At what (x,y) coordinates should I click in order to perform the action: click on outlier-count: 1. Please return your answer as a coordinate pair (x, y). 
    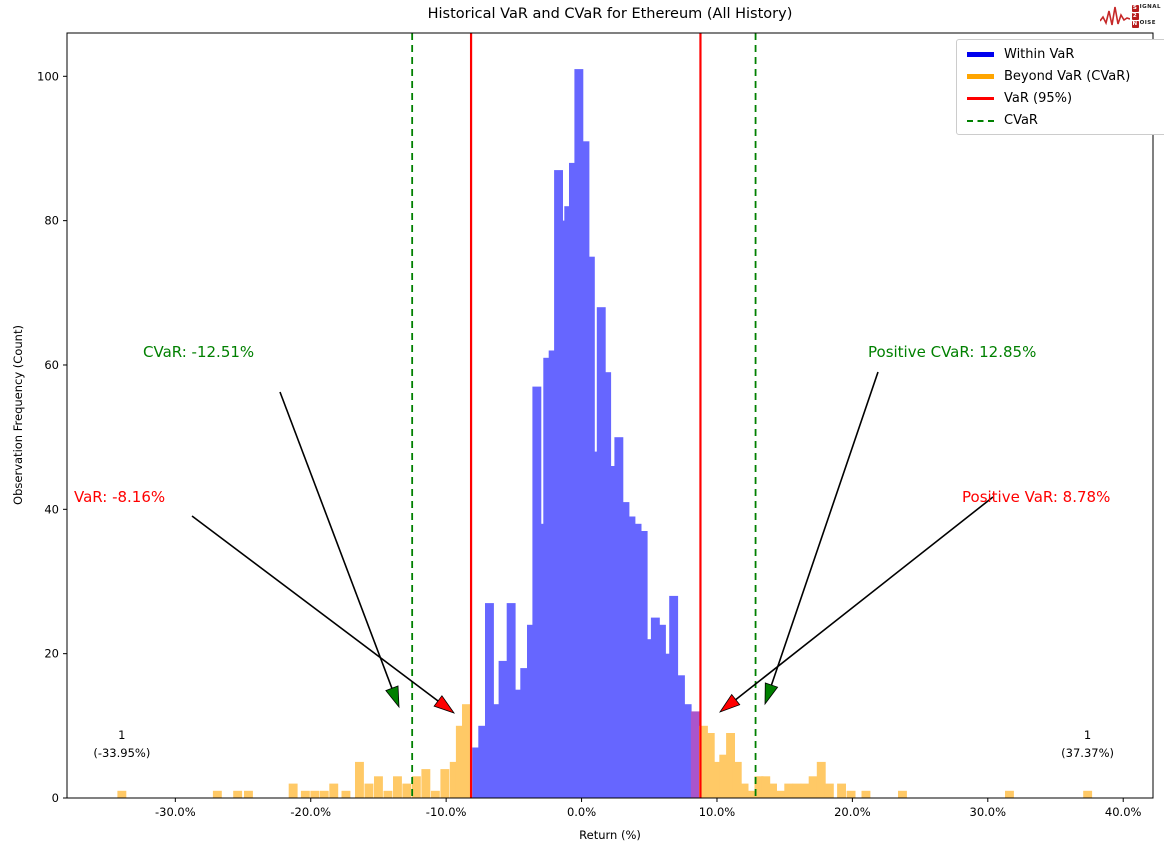
    Looking at the image, I should click on (1087, 735).